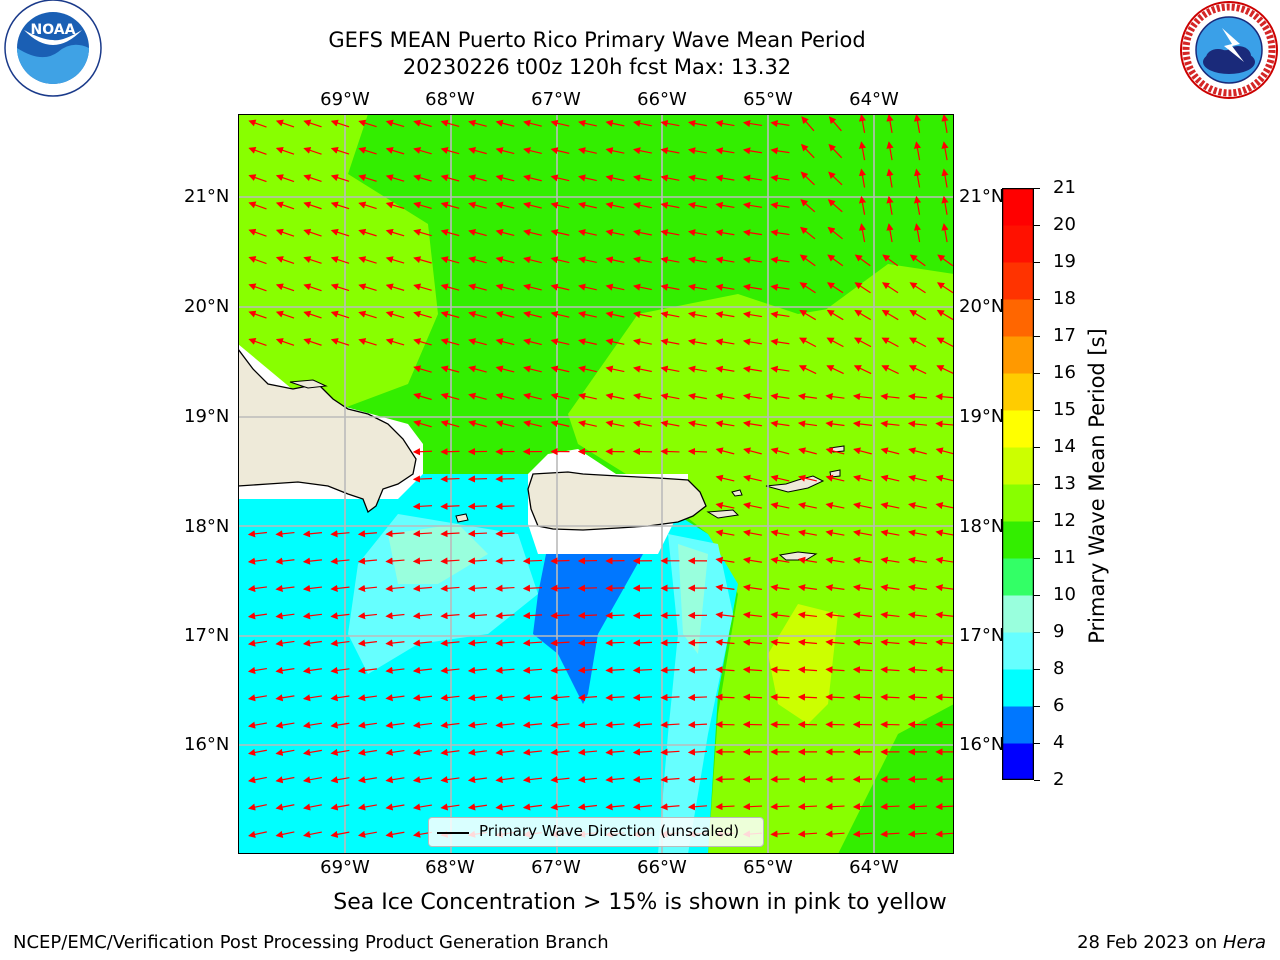 The width and height of the screenshot is (1280, 960). What do you see at coordinates (450, 867) in the screenshot?
I see `lon-label-bottom: 68°W` at bounding box center [450, 867].